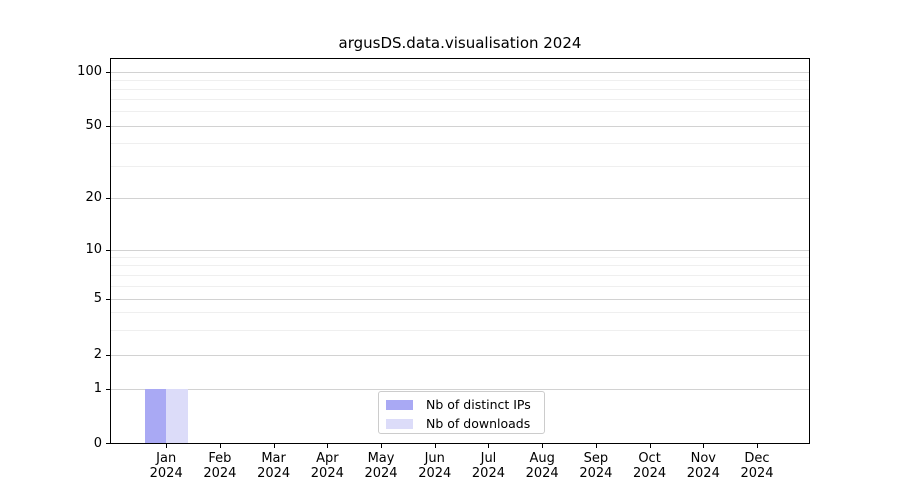 The image size is (900, 500). What do you see at coordinates (381, 458) in the screenshot?
I see `x-tick-label-month: May` at bounding box center [381, 458].